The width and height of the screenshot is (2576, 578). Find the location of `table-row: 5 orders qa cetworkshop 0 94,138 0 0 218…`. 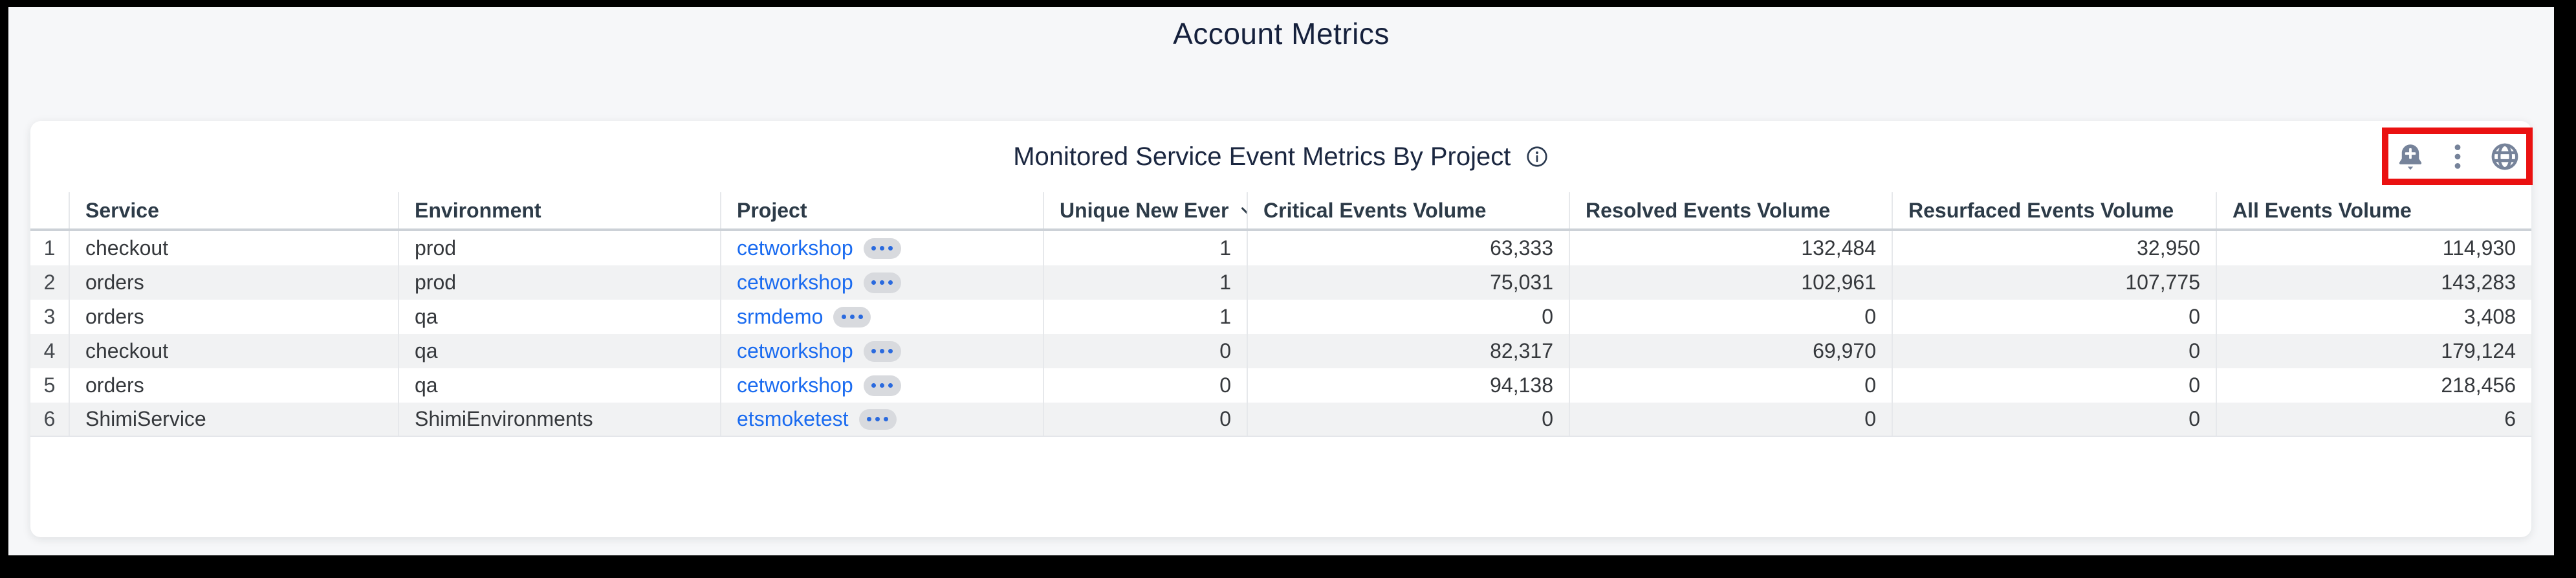

table-row: 5 orders qa cetworkshop 0 94,138 0 0 218… is located at coordinates (1280, 385).